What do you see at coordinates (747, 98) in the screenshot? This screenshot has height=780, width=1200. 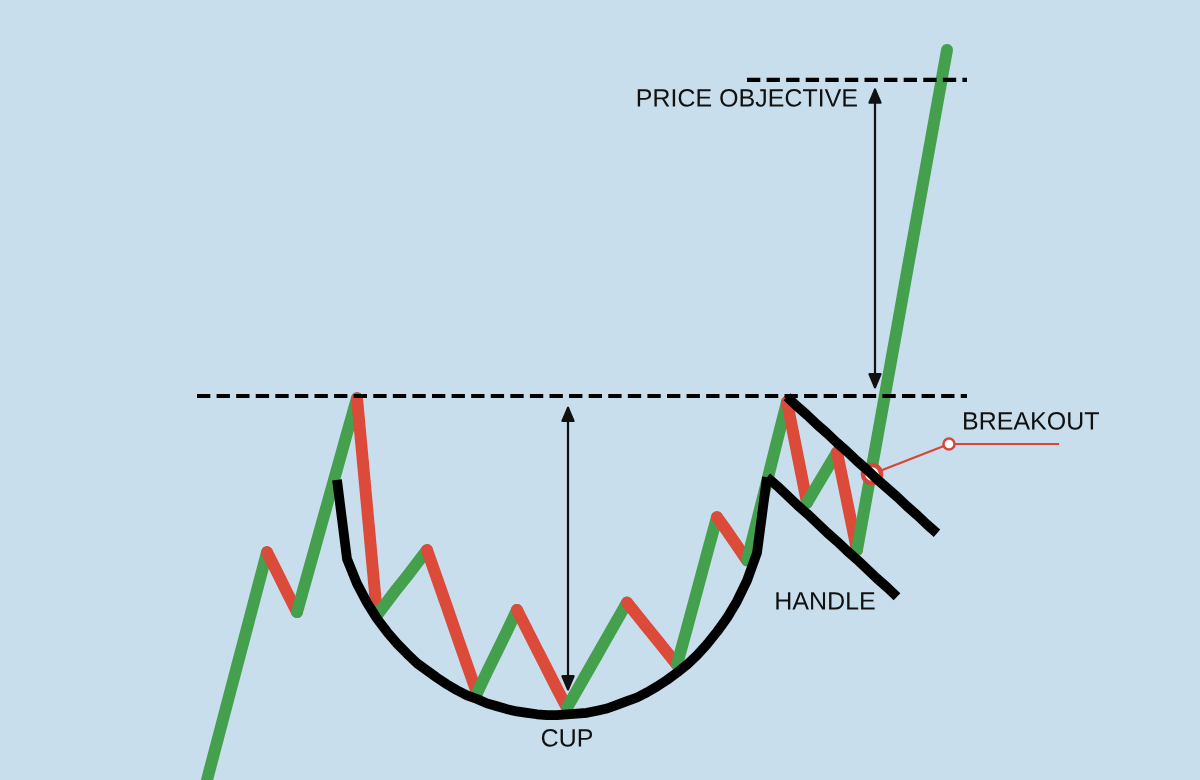 I see `annotation: PRICE OBJECTIVE` at bounding box center [747, 98].